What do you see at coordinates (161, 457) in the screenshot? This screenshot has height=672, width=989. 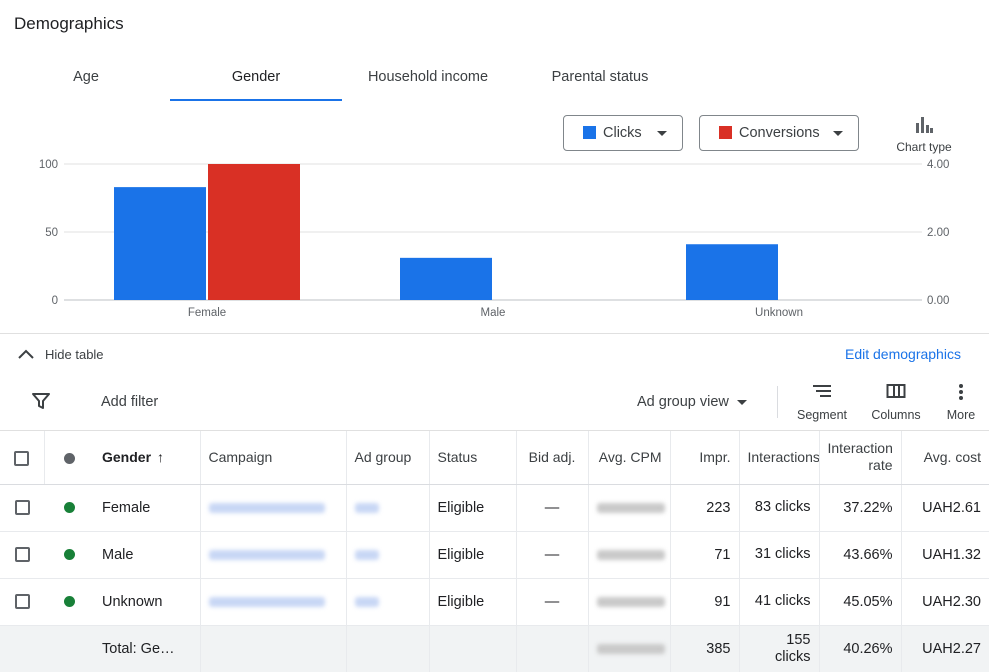 I see `arrow-up-icon: ↑` at bounding box center [161, 457].